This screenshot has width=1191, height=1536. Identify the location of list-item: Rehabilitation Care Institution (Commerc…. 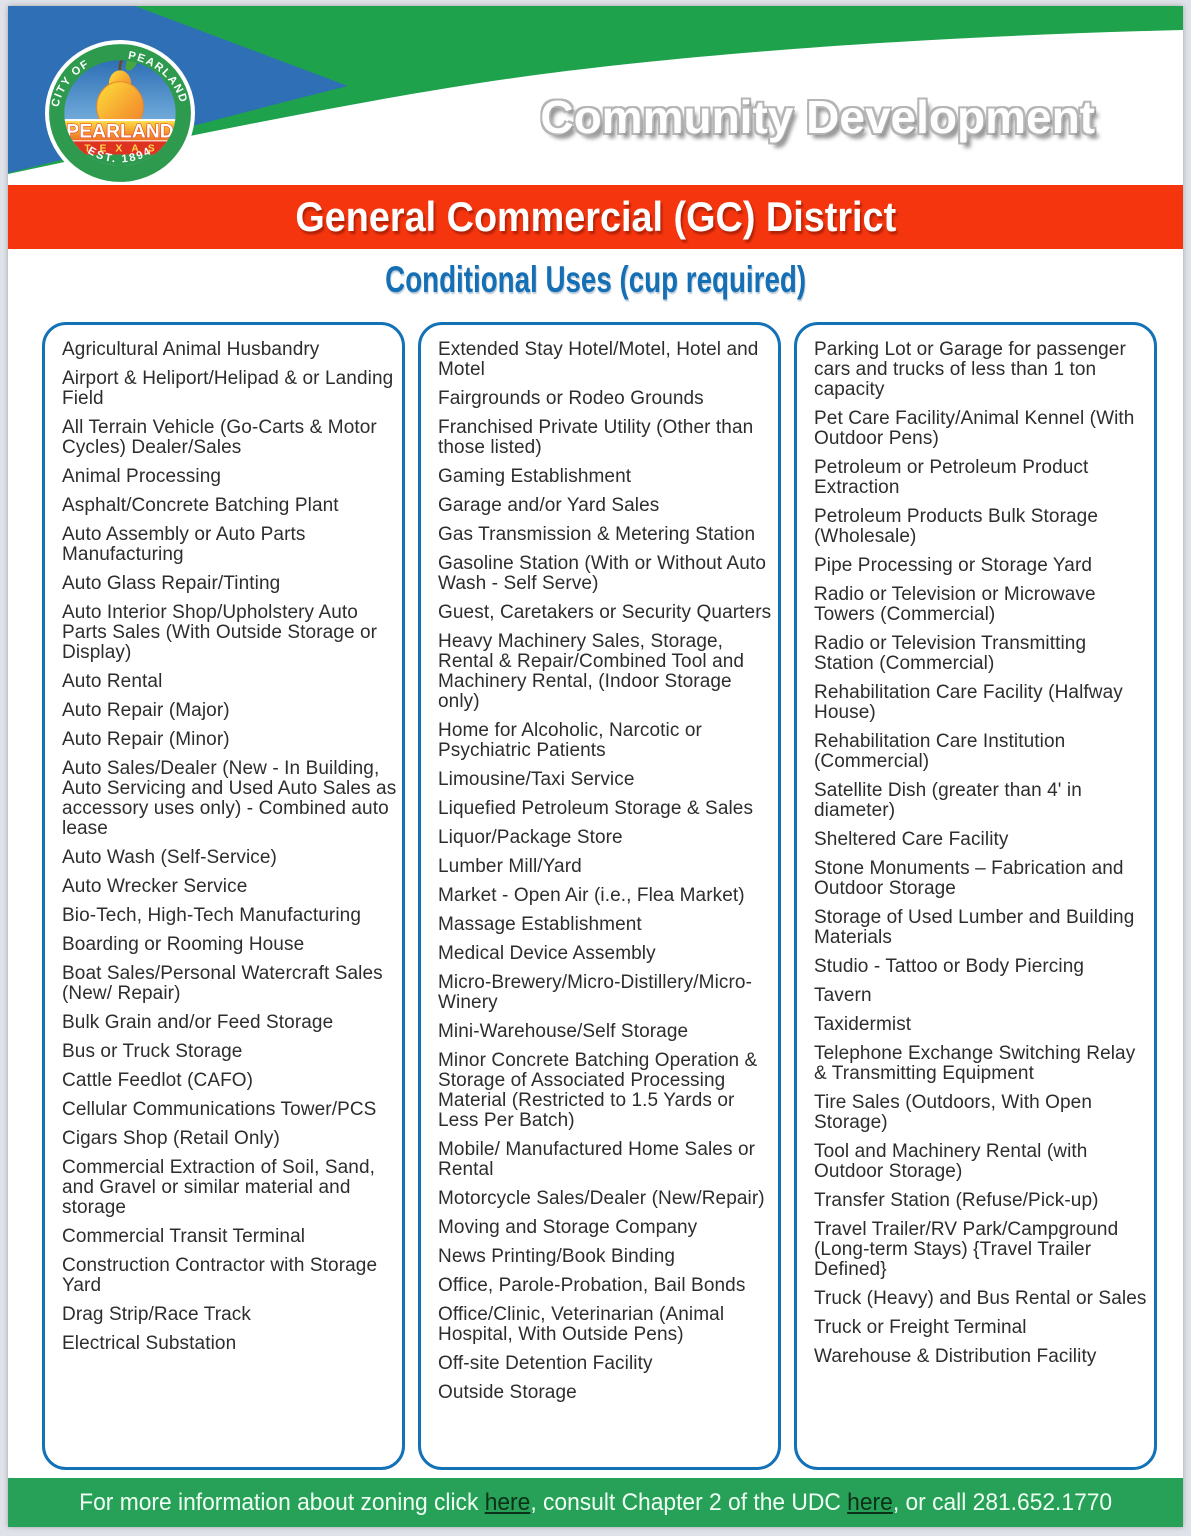
(940, 751).